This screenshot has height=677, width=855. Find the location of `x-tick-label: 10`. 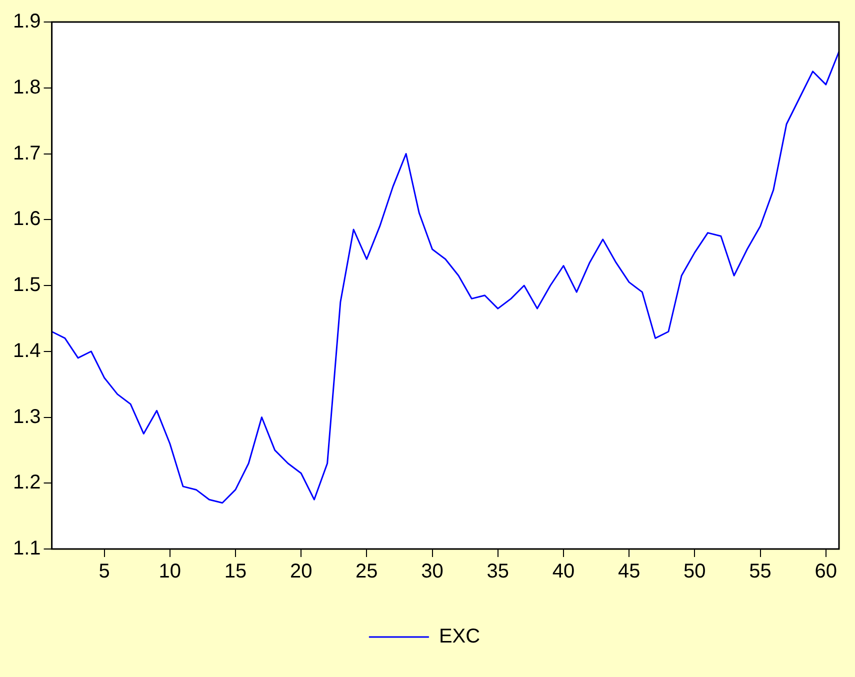

x-tick-label: 10 is located at coordinates (170, 571).